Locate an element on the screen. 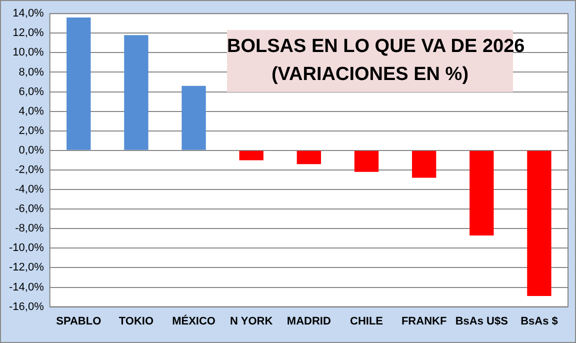 Image resolution: width=576 pixels, height=343 pixels. y-tick-label: -6,0% is located at coordinates (29, 209).